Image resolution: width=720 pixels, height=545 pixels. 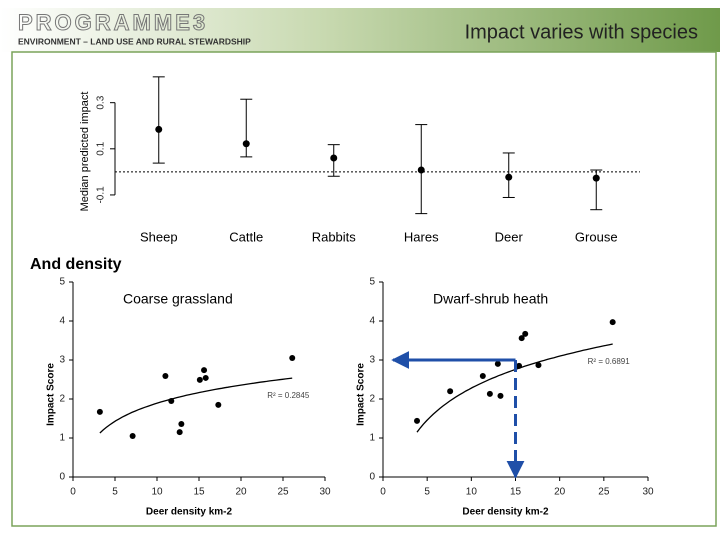 What do you see at coordinates (288, 395) in the screenshot?
I see `annotation: R² = 0.2845` at bounding box center [288, 395].